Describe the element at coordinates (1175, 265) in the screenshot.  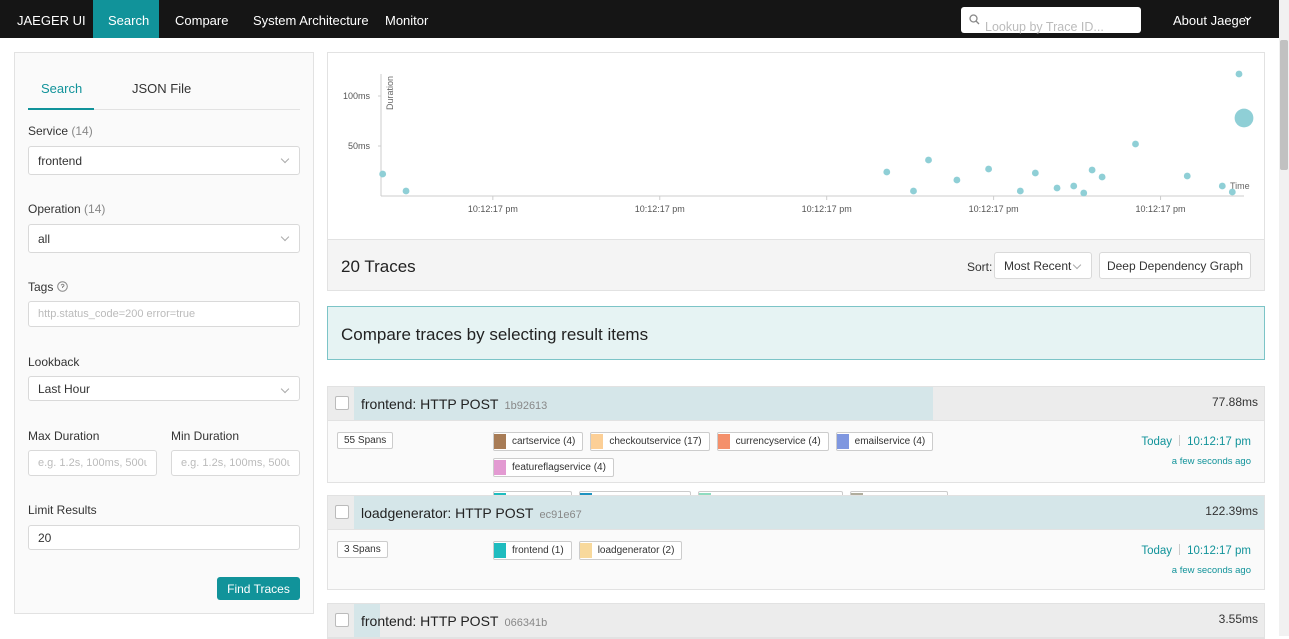
I see `dependency-graph-button: Deep Dependency Graph` at that location.